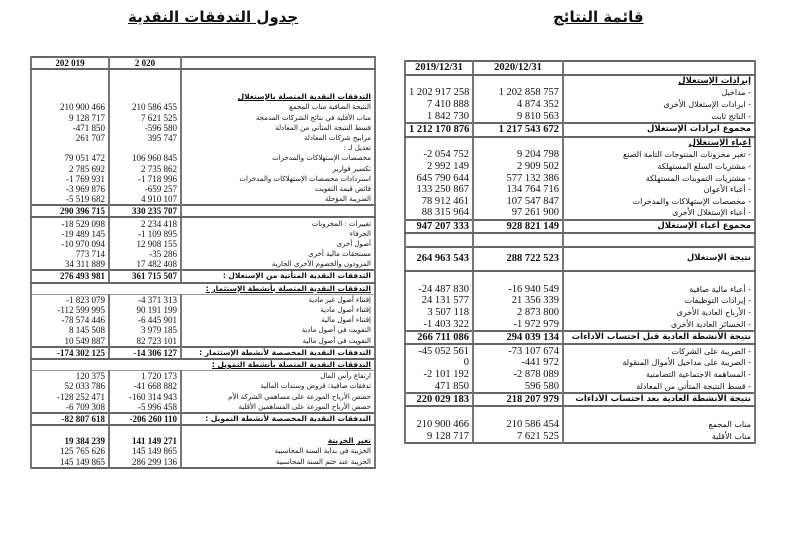 This screenshot has height=559, width=798. I want to click on value-2019: -128 252 471, so click(70, 396).